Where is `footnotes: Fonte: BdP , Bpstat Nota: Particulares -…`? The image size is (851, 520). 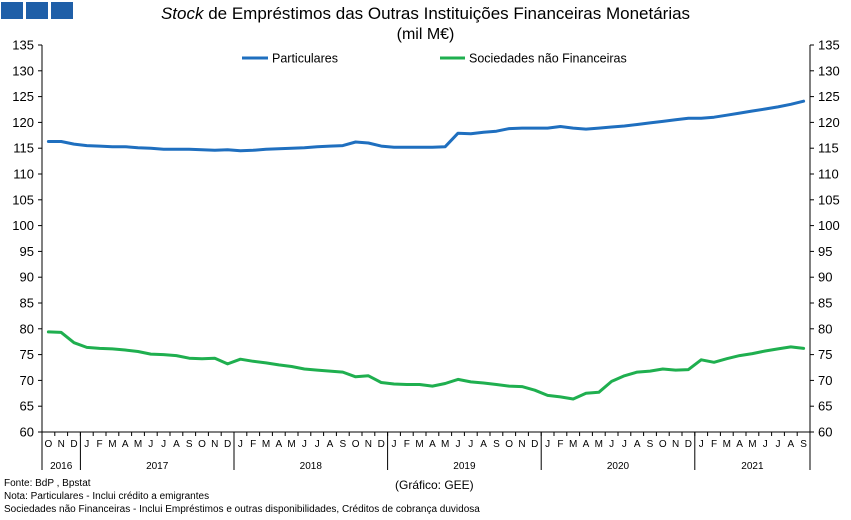
footnotes: Fonte: BdP , Bpstat Nota: Particulares -… is located at coordinates (242, 496).